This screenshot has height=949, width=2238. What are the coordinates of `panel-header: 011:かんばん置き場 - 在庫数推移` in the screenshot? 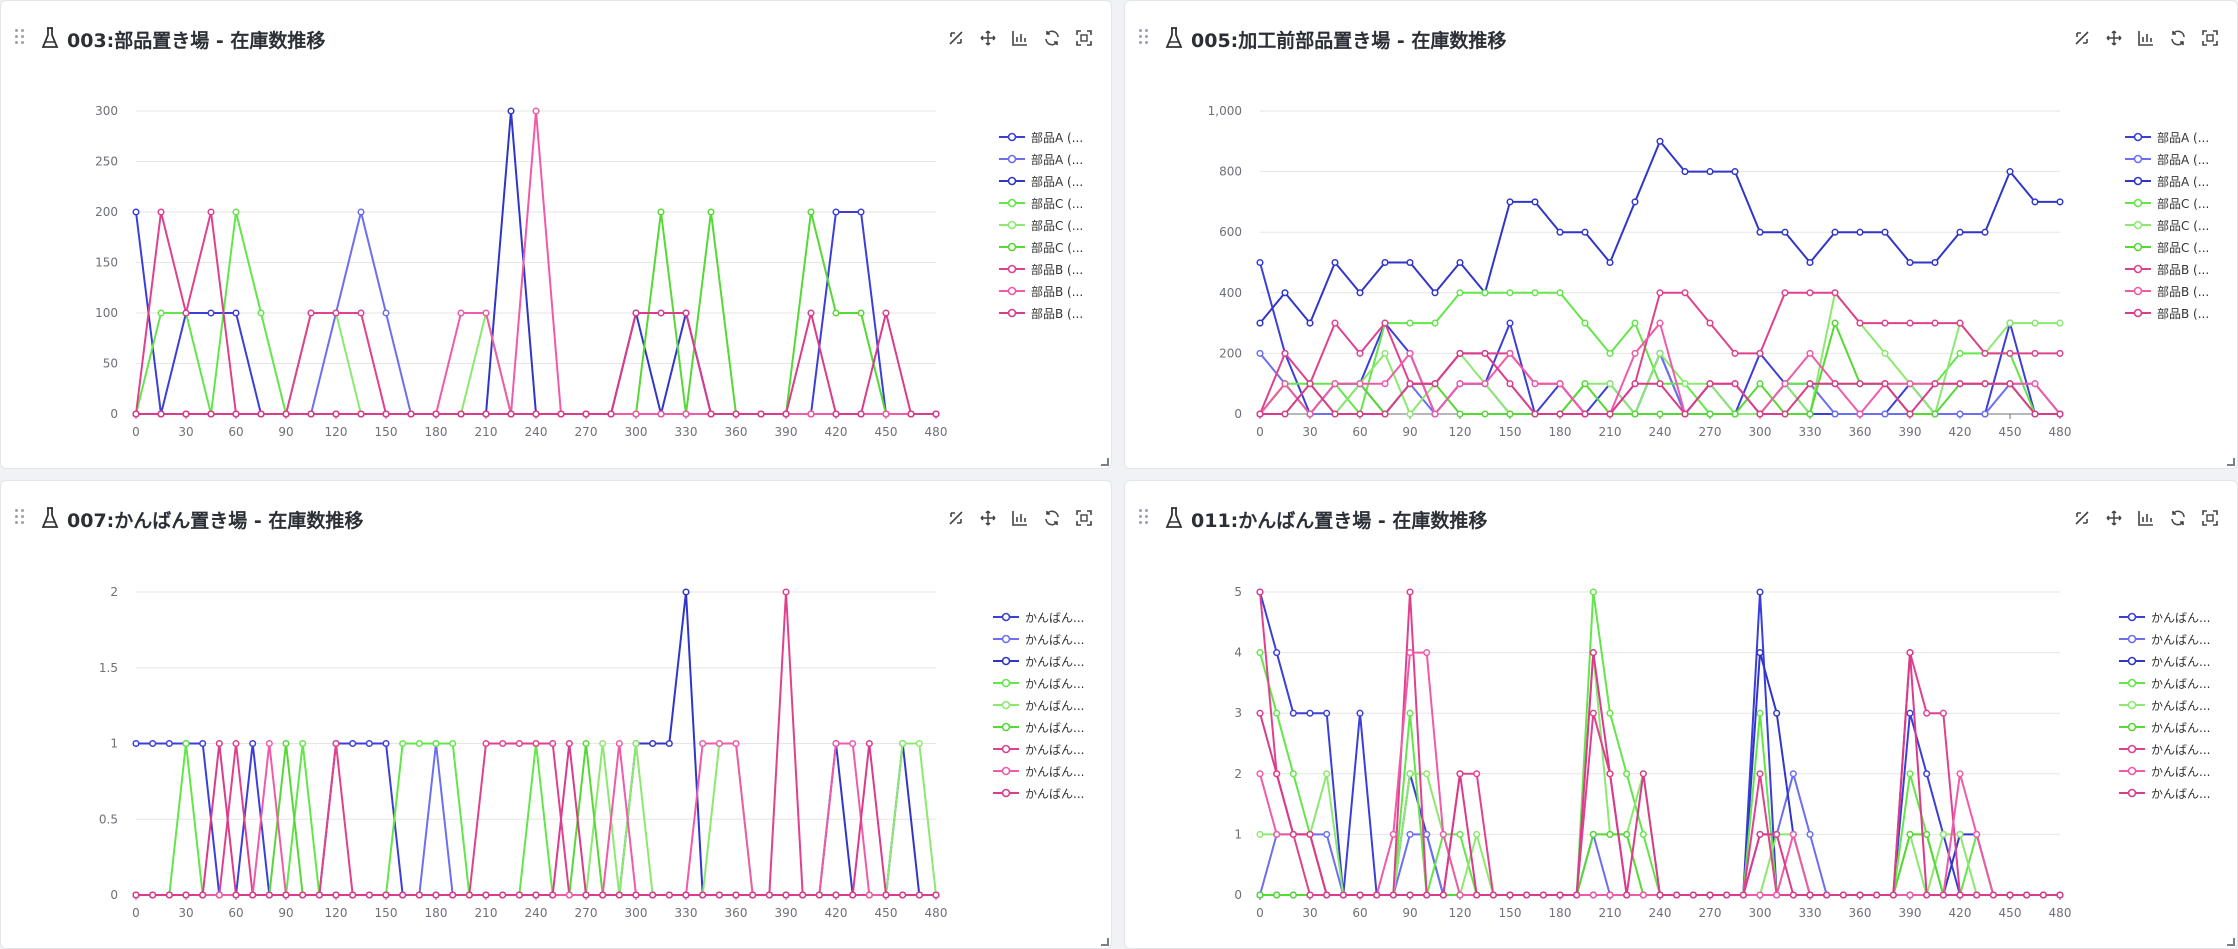 It's located at (1681, 519).